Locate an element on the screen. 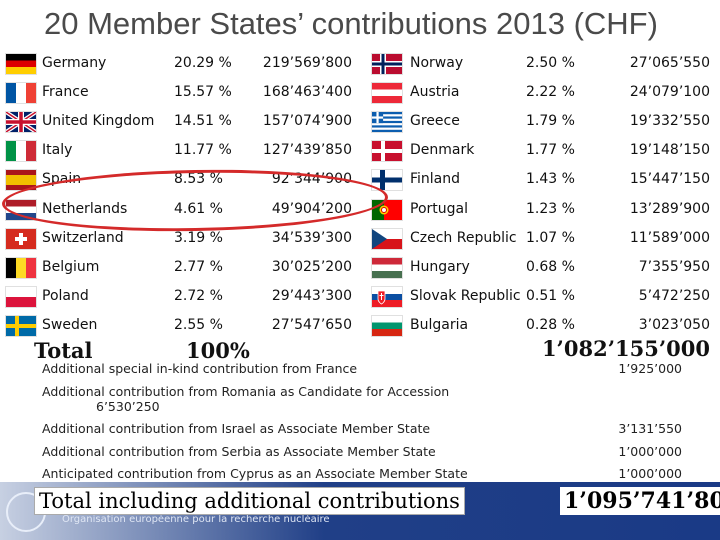 The width and height of the screenshot is (720, 540). country-name: France is located at coordinates (65, 92).